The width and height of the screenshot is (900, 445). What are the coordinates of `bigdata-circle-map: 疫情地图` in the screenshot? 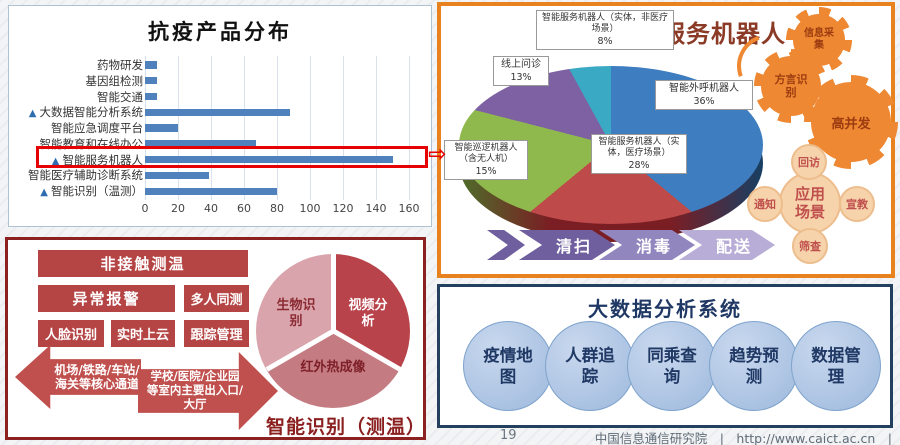 It's located at (508, 366).